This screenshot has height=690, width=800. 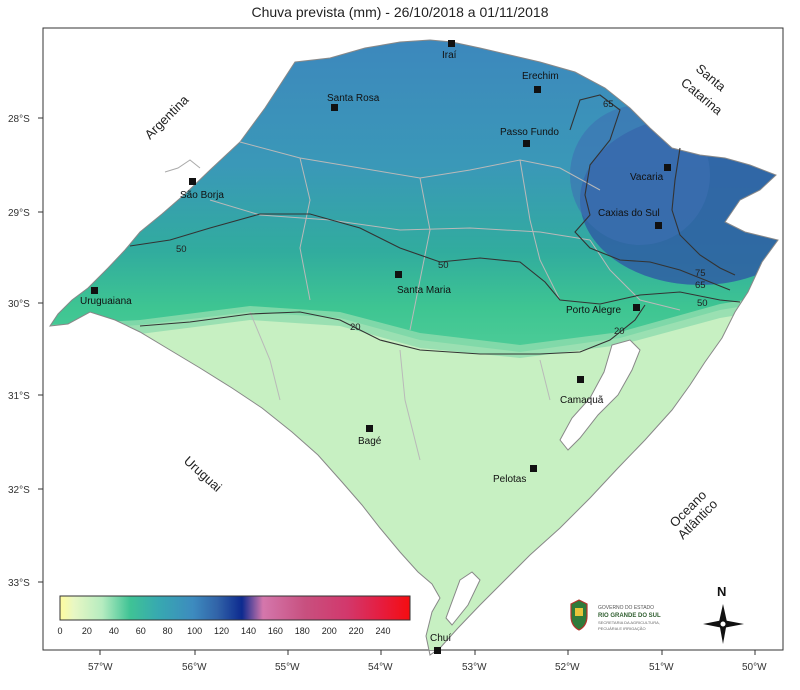 I want to click on colorbar-tick-100: 100, so click(x=194, y=631).